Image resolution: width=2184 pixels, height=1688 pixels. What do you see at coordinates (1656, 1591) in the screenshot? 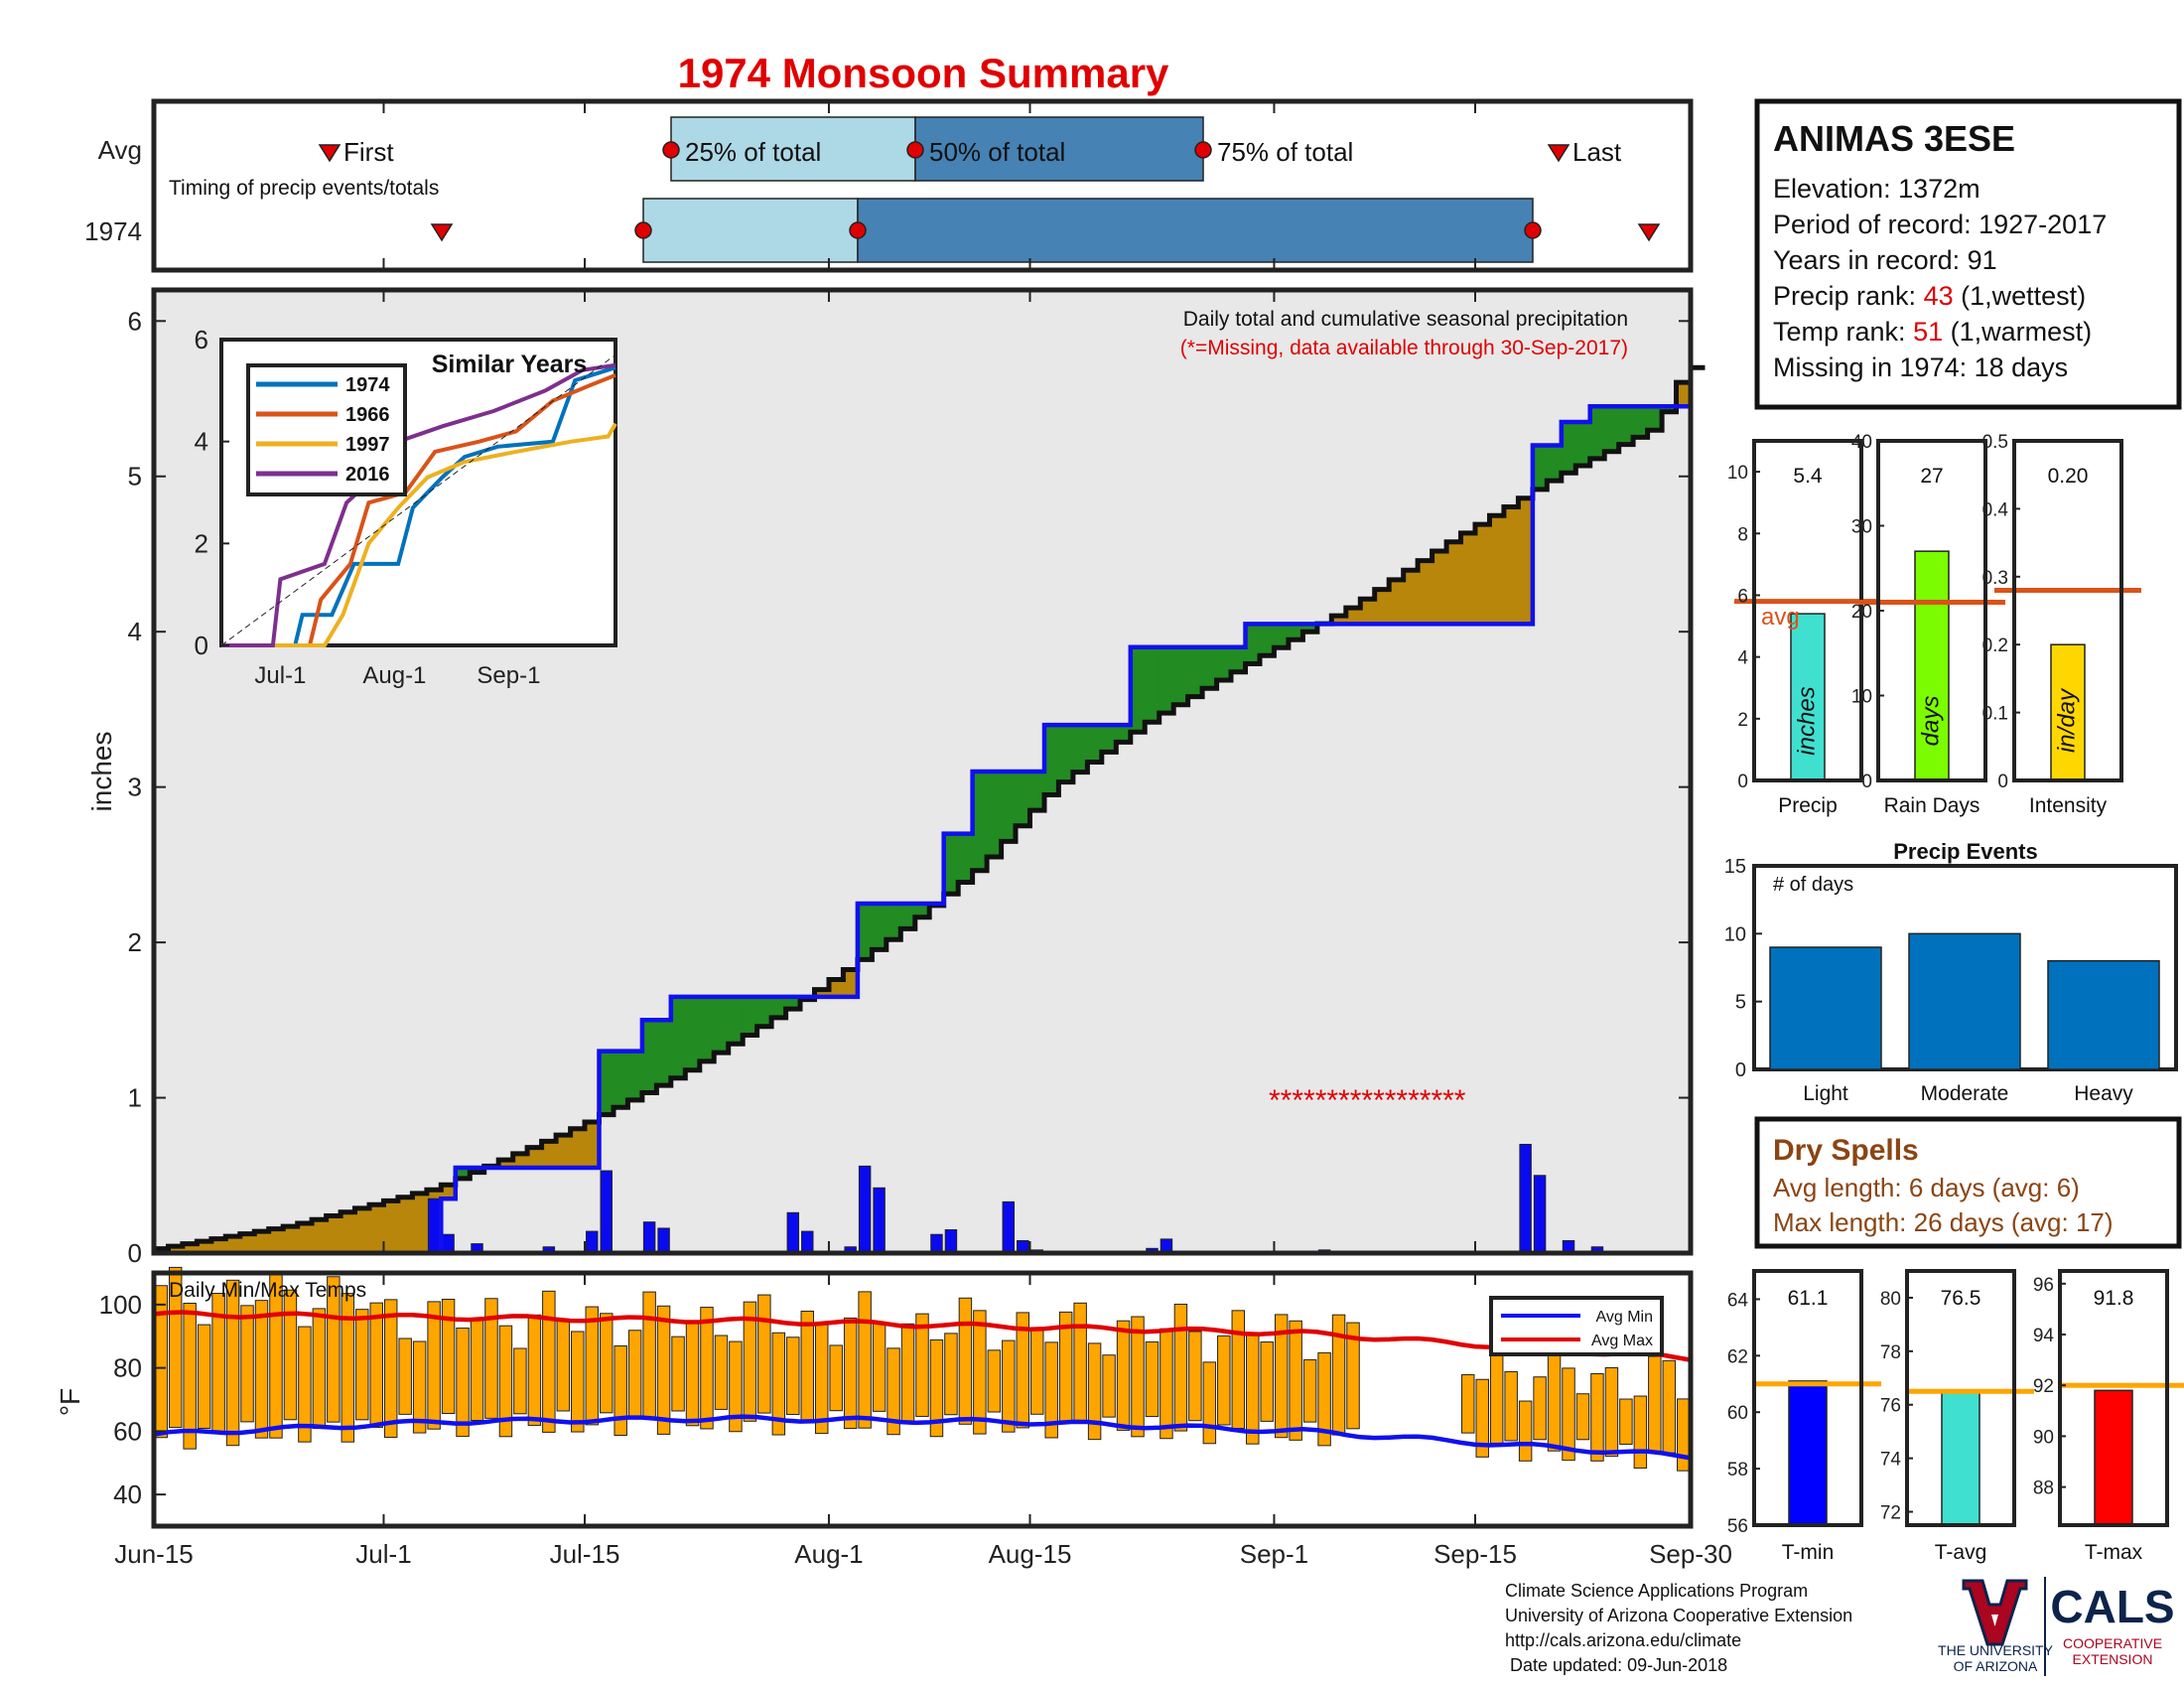
I see `footer-line1: Climate Science Applications Program` at bounding box center [1656, 1591].